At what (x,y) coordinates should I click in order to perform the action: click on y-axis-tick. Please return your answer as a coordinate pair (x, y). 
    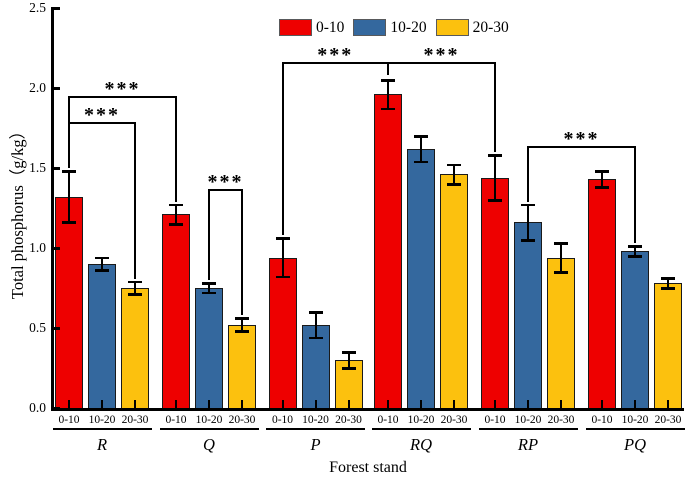
    Looking at the image, I should click on (57, 408).